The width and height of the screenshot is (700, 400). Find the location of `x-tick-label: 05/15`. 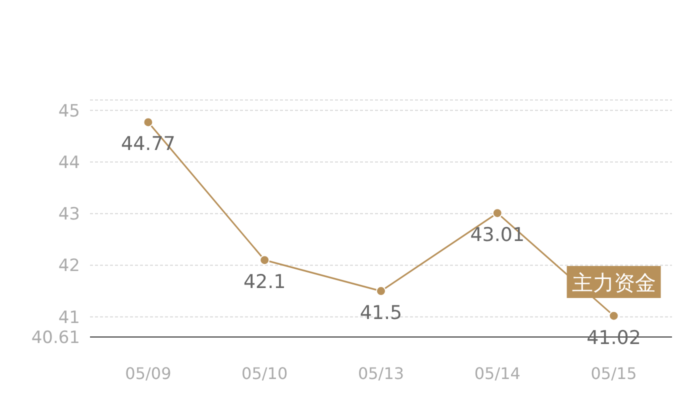

x-tick-label: 05/15 is located at coordinates (613, 373).